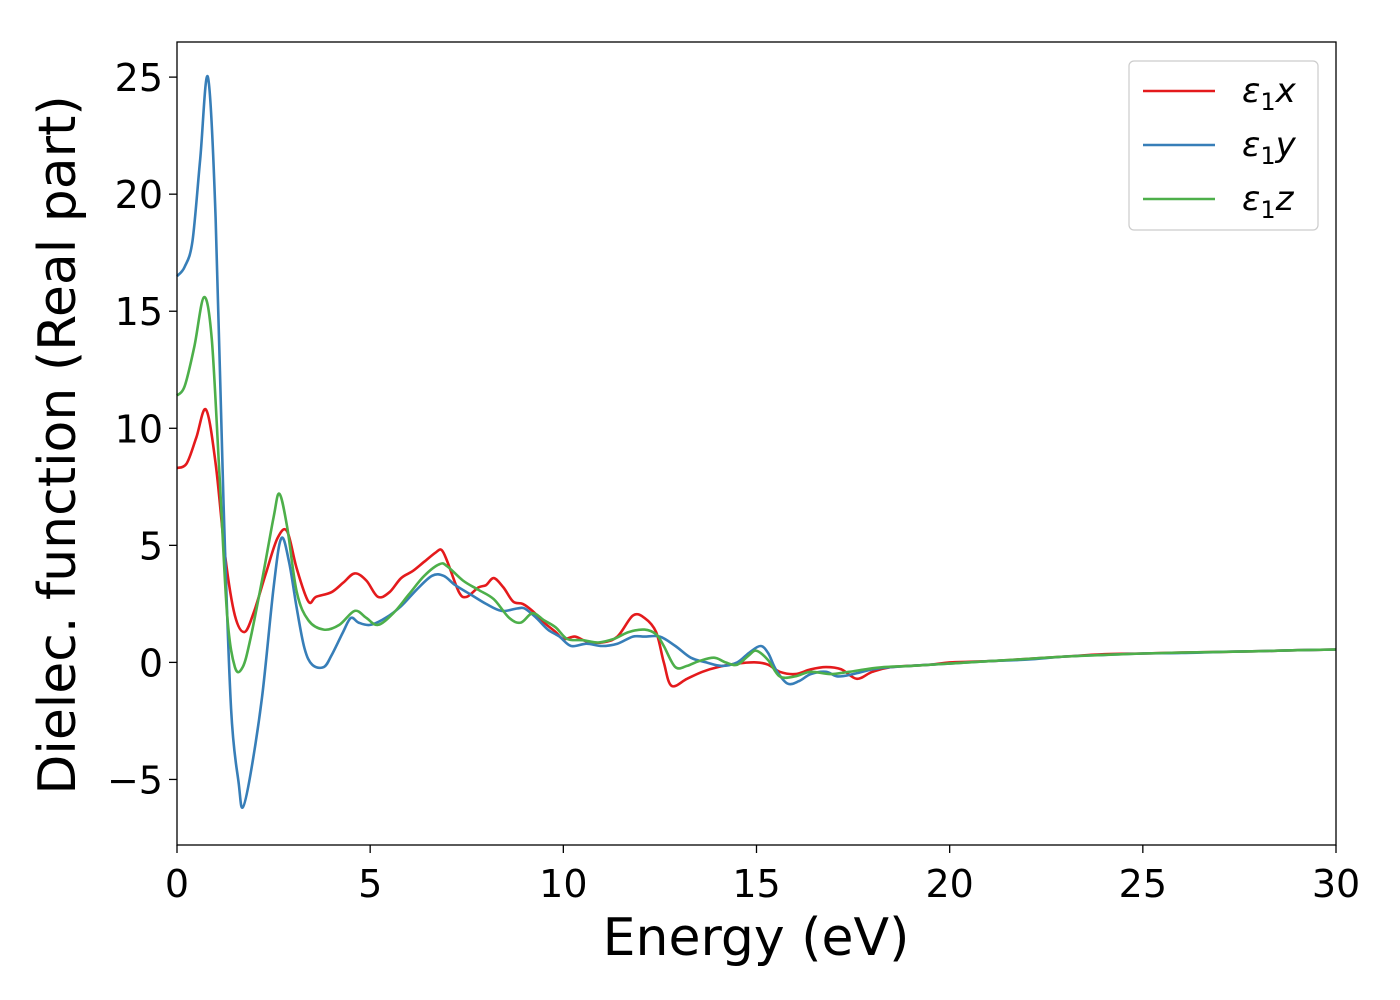 The height and width of the screenshot is (1000, 1400). Describe the element at coordinates (139, 195) in the screenshot. I see `y-tick-label: 20` at that location.